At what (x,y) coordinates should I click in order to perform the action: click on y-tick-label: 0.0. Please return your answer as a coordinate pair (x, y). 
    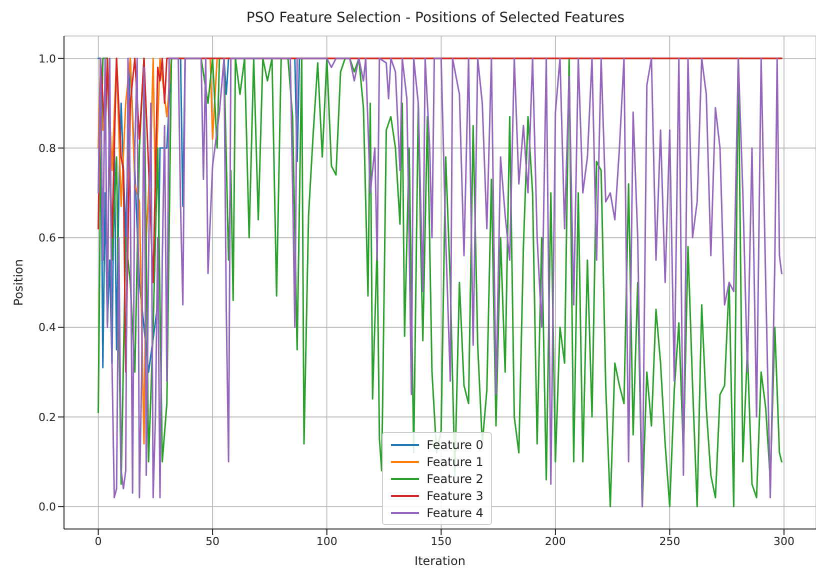
    Looking at the image, I should click on (47, 507).